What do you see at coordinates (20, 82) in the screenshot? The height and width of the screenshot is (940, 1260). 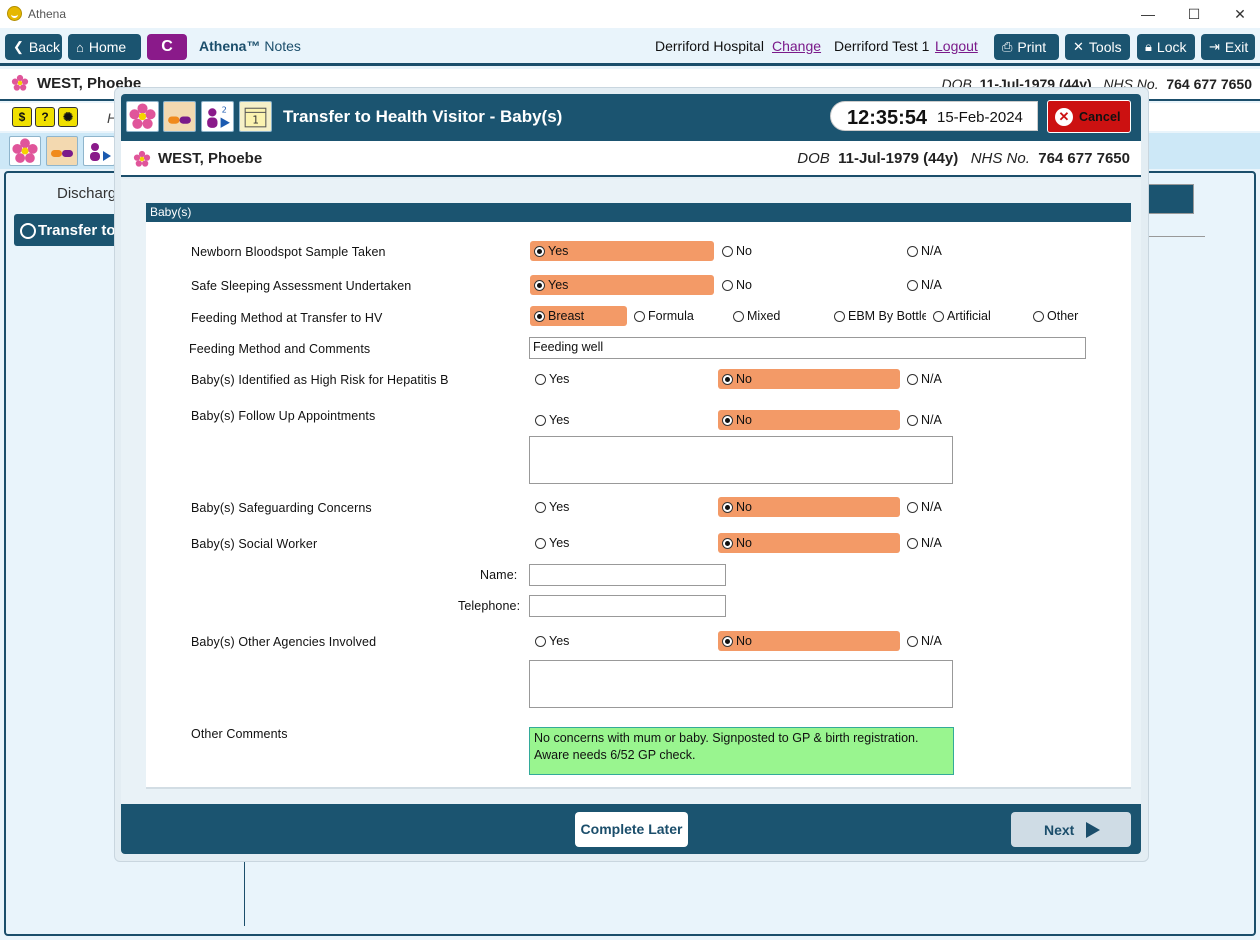 I see `flower-icon` at bounding box center [20, 82].